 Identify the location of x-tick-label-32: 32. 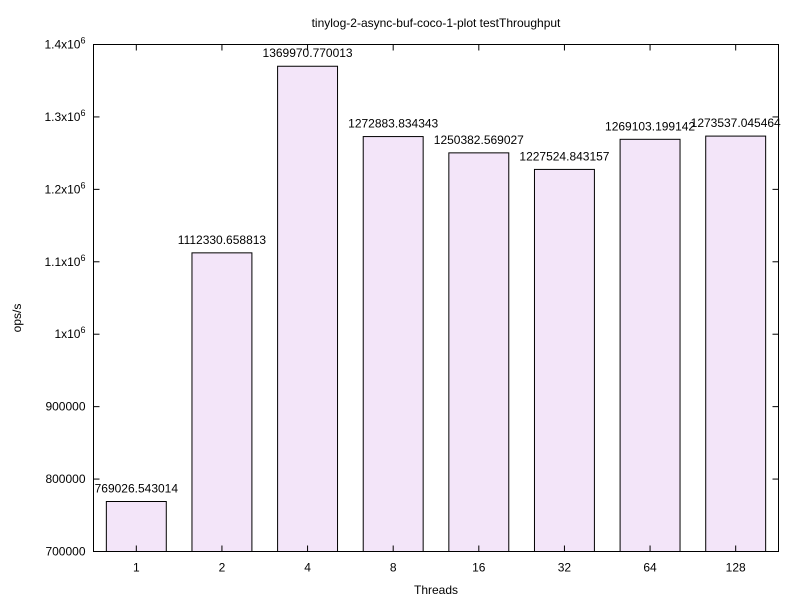
(565, 568).